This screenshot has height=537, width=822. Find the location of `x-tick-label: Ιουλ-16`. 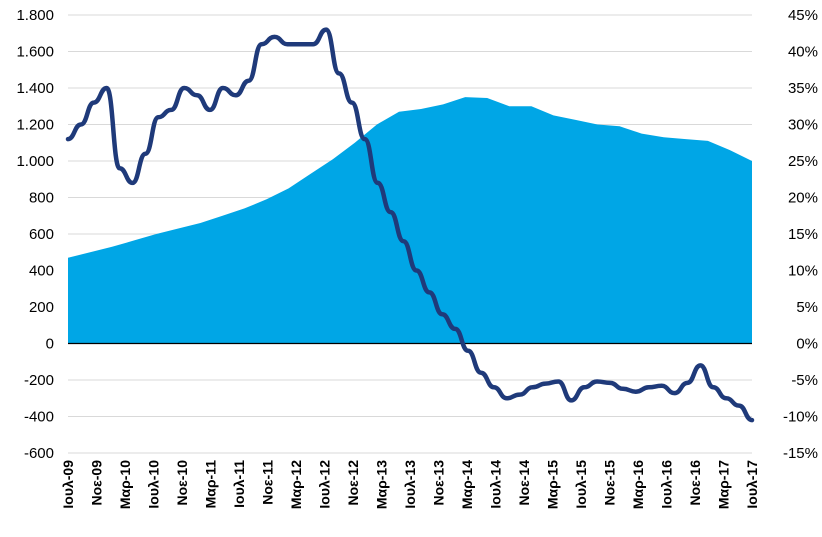

x-tick-label: Ιουλ-16 is located at coordinates (667, 484).